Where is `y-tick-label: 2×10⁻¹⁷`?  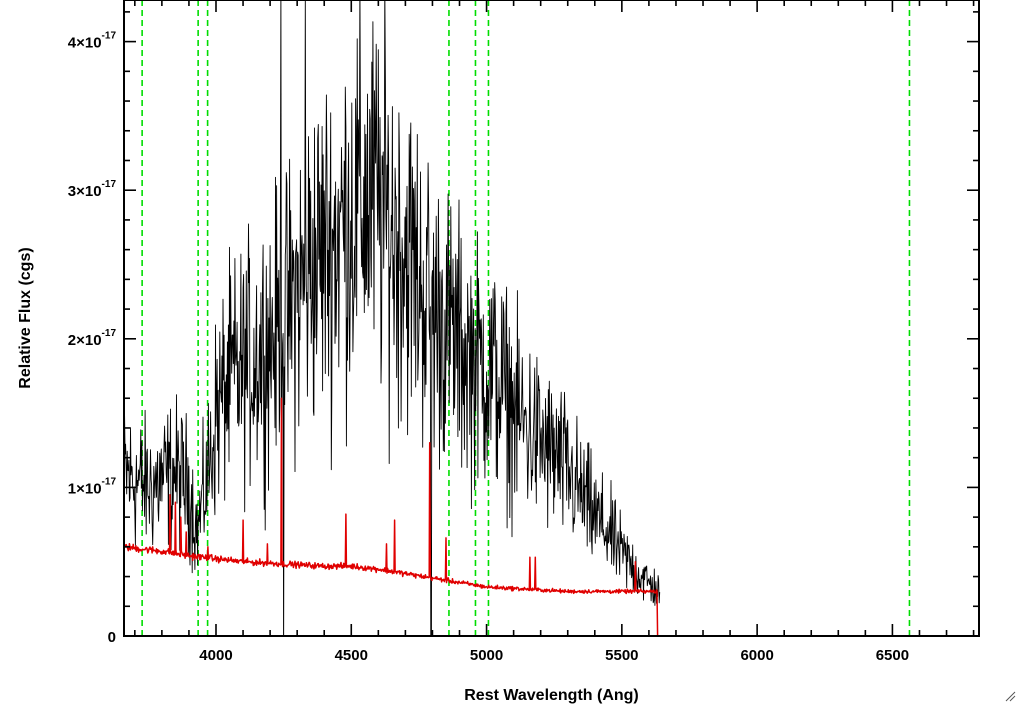
y-tick-label: 2×10⁻¹⁷ is located at coordinates (92, 338).